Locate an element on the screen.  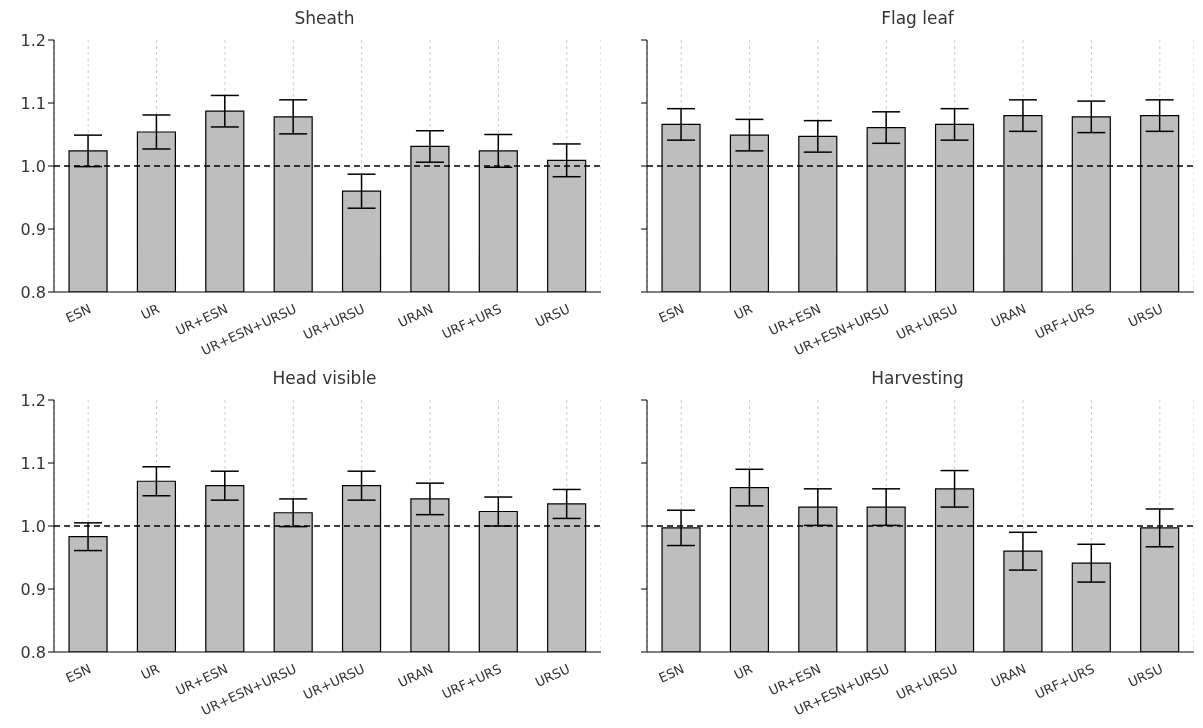
chart-title: Sheath is located at coordinates (324, 19).